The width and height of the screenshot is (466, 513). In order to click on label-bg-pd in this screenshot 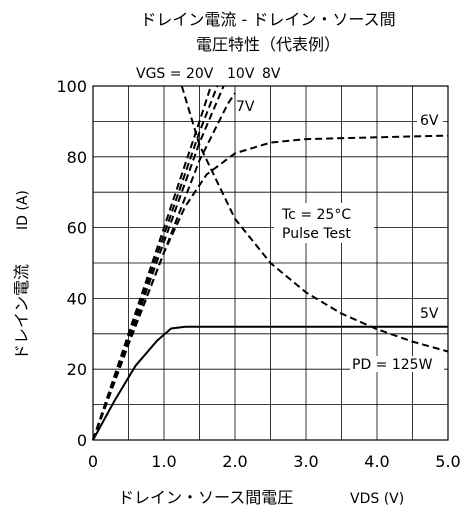, I will do `click(397, 364)`.